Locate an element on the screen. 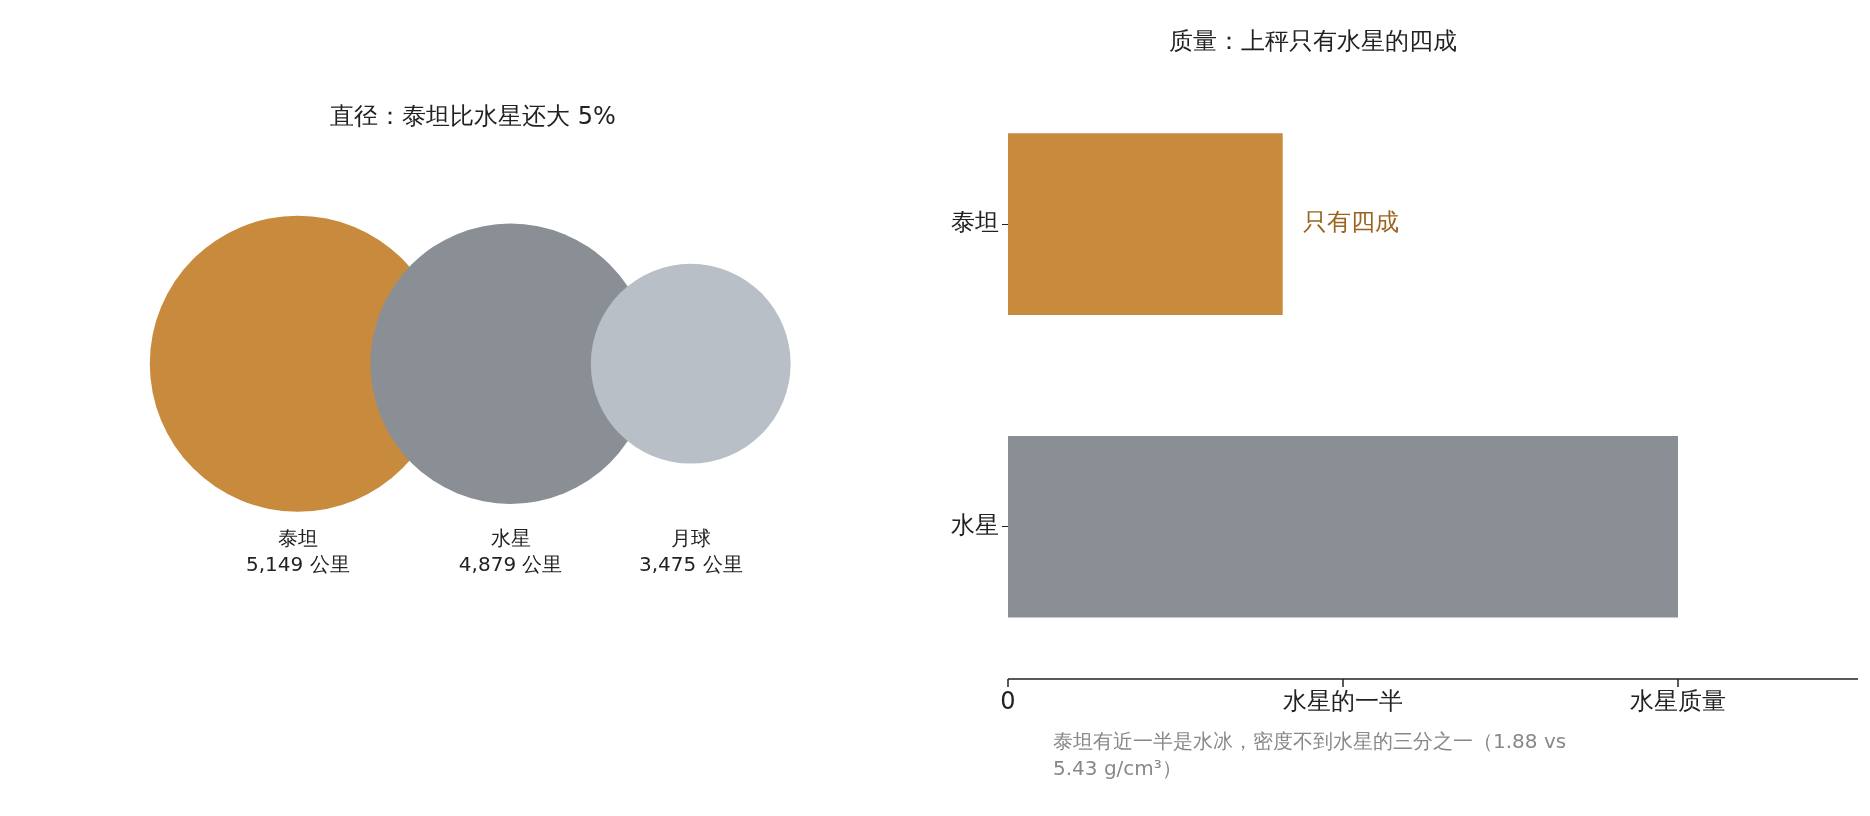 The height and width of the screenshot is (816, 1870). chart-title: 质量：上秤只有水星的四成 is located at coordinates (1313, 40).